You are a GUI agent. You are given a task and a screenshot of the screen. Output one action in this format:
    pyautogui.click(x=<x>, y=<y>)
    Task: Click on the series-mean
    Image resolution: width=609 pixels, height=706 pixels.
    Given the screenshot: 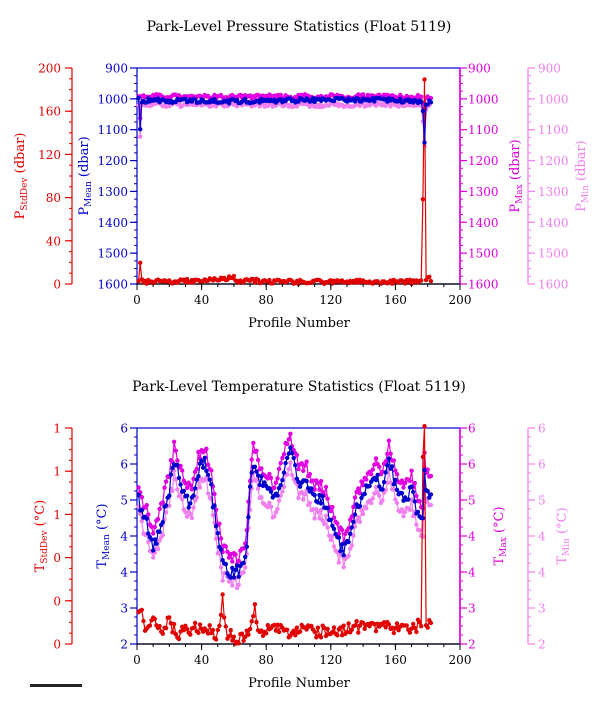 What is the action you would take?
    pyautogui.click(x=285, y=120)
    